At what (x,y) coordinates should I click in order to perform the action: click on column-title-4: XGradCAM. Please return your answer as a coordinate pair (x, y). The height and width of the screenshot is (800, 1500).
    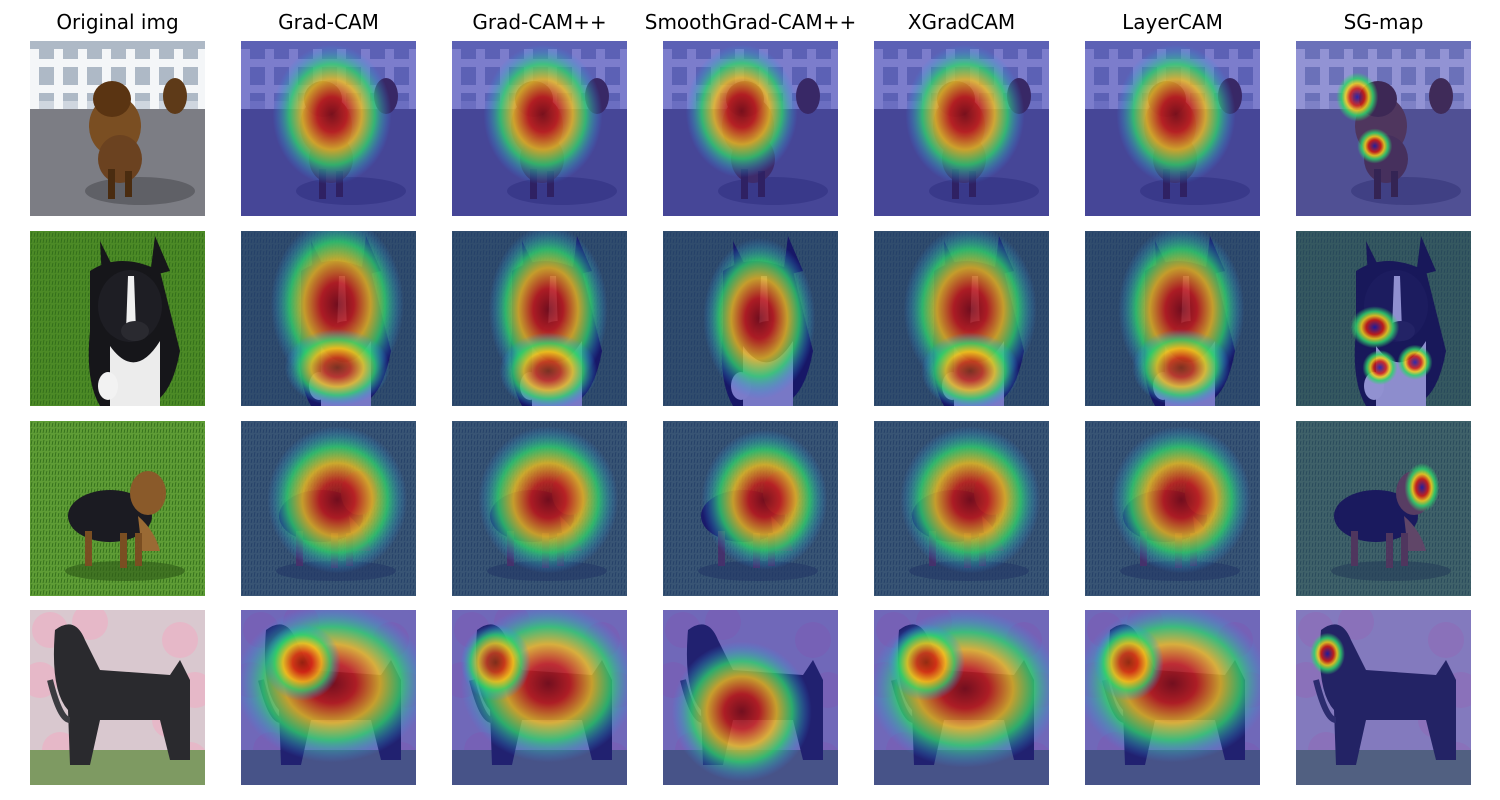
    Looking at the image, I should click on (961, 22).